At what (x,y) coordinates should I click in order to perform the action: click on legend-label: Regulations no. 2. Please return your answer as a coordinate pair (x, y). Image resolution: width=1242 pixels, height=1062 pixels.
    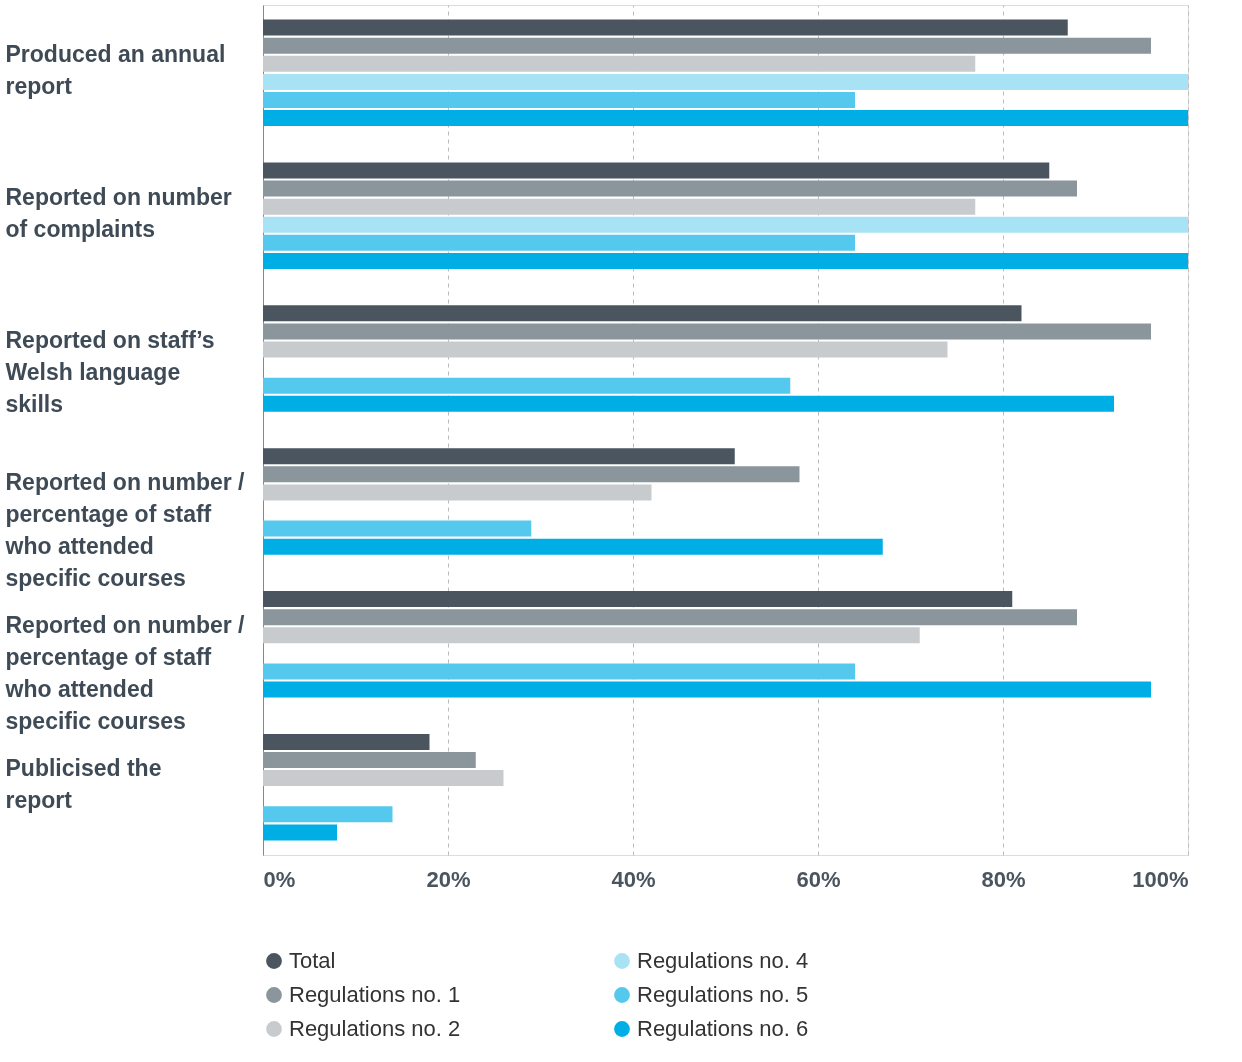
    Looking at the image, I should click on (375, 1028).